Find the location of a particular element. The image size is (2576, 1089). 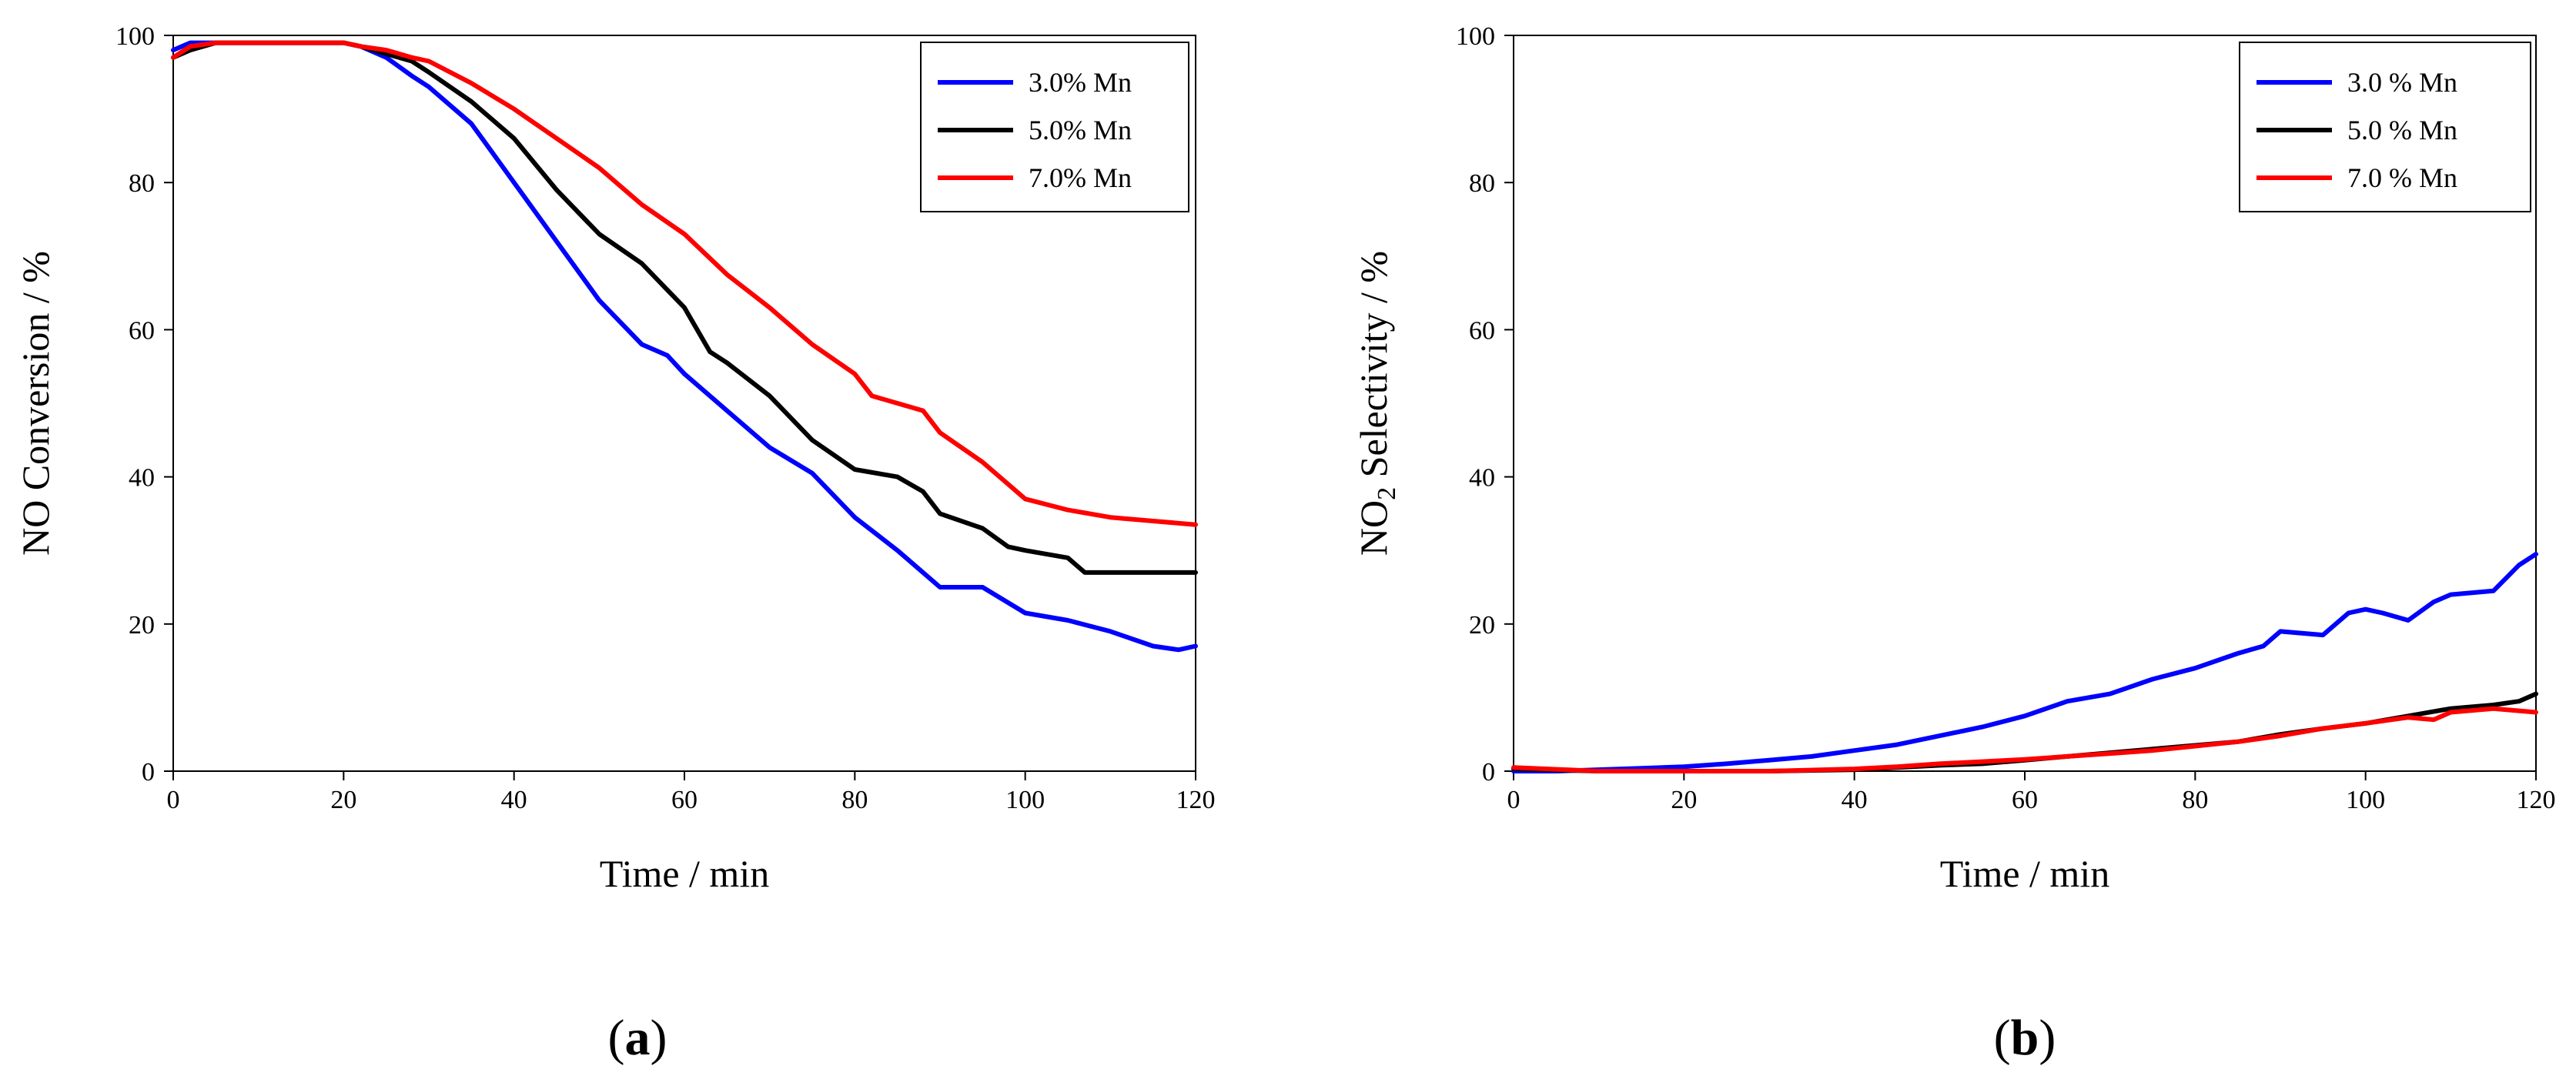

chart-b-x-tick-label: 60 is located at coordinates (2025, 800).